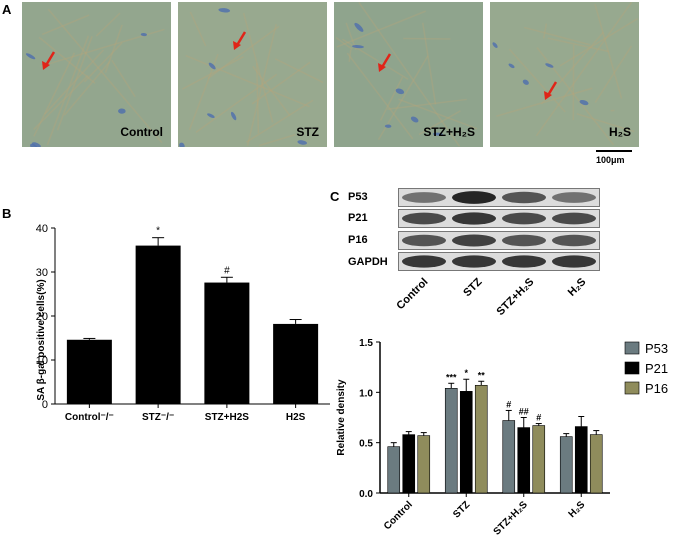 This screenshot has height=543, width=690. I want to click on x-tick-label: STZ⁻/⁻, so click(158, 417).